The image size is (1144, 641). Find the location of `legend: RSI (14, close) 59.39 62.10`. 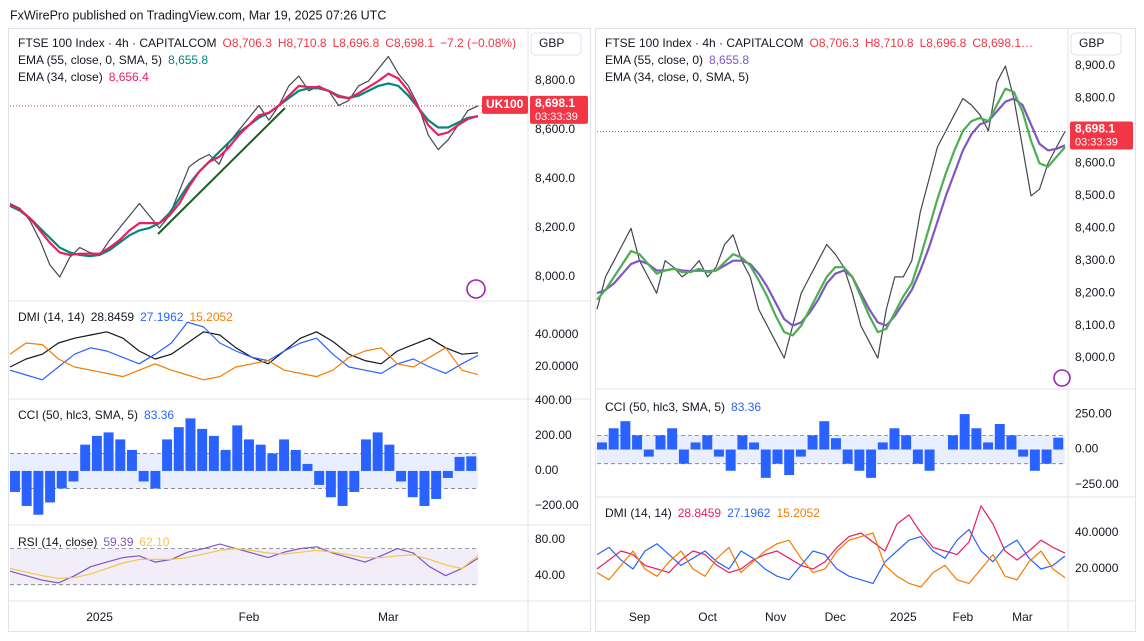

legend: RSI (14, close) 59.39 62.10 is located at coordinates (94, 542).